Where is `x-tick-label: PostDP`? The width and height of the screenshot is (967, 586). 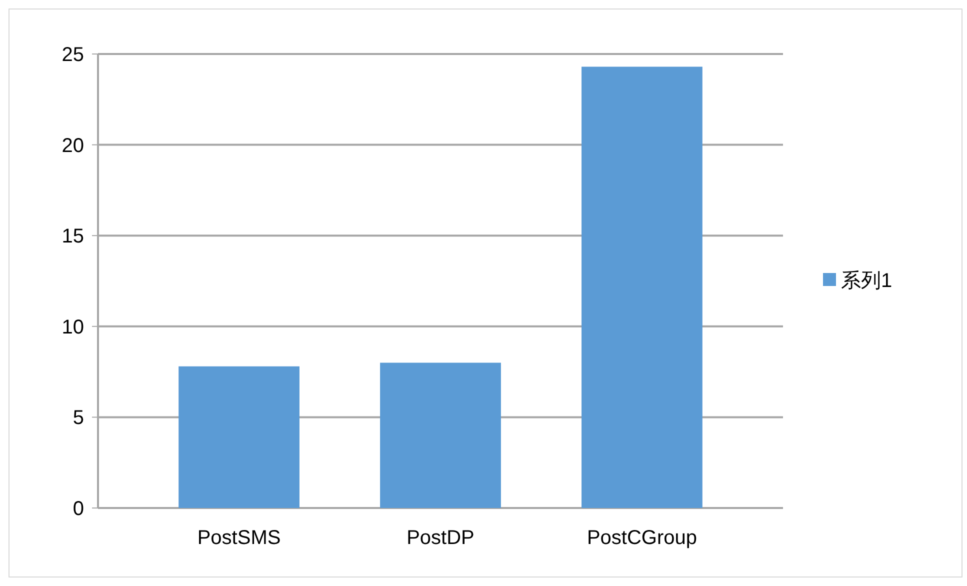
x-tick-label: PostDP is located at coordinates (440, 538).